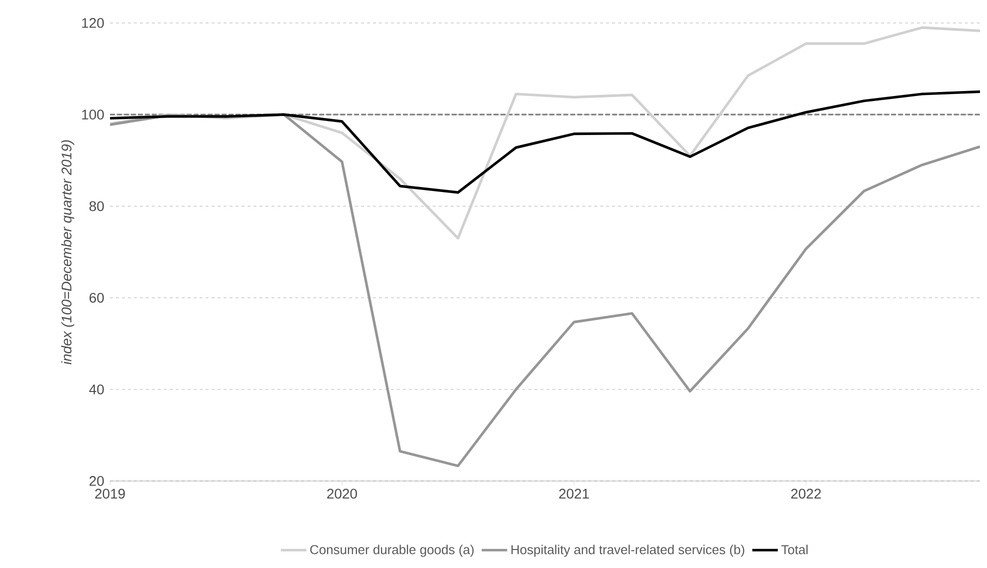 This screenshot has width=987, height=568. I want to click on legend-label: Total, so click(794, 549).